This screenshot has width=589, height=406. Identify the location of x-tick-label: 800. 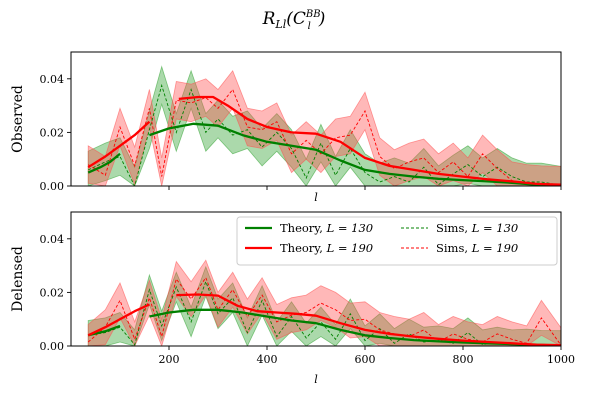
(463, 359).